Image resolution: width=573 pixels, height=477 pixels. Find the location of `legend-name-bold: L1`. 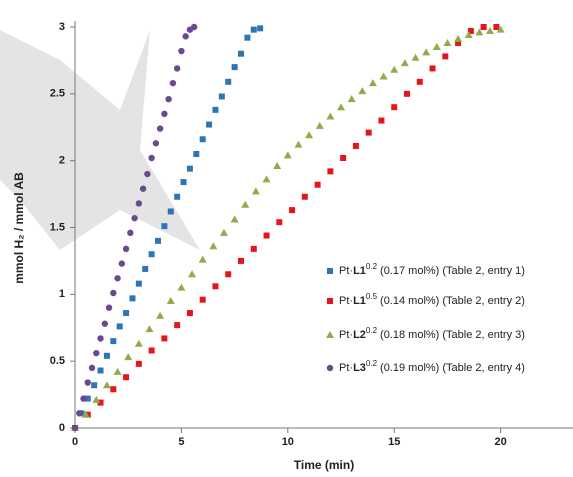

legend-name-bold: L1 is located at coordinates (359, 301).